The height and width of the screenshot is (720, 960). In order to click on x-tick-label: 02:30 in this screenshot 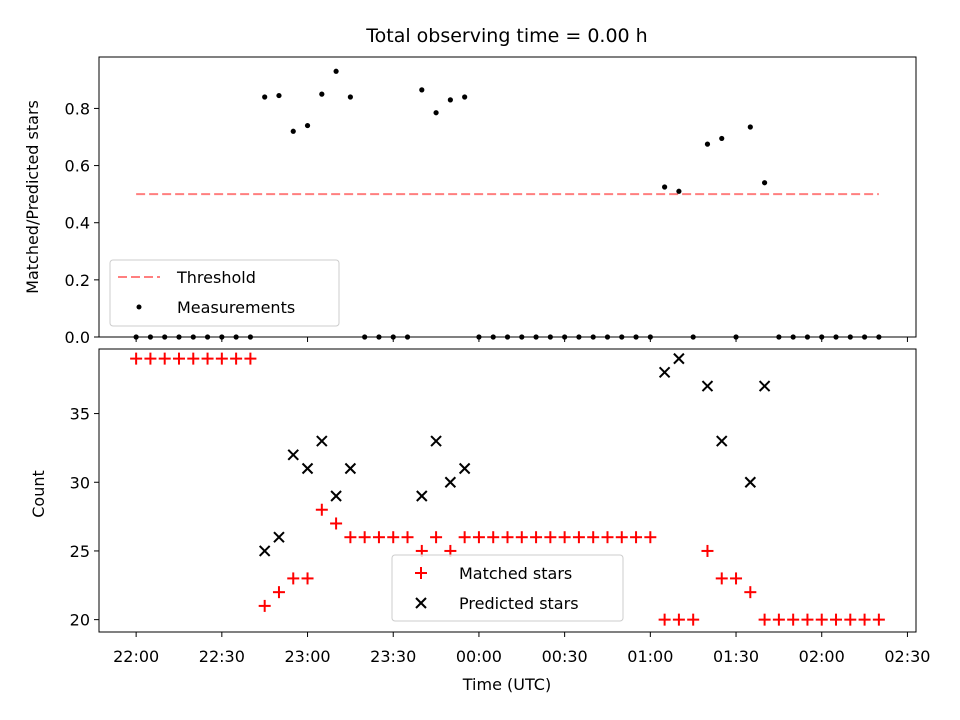, I will do `click(907, 656)`.